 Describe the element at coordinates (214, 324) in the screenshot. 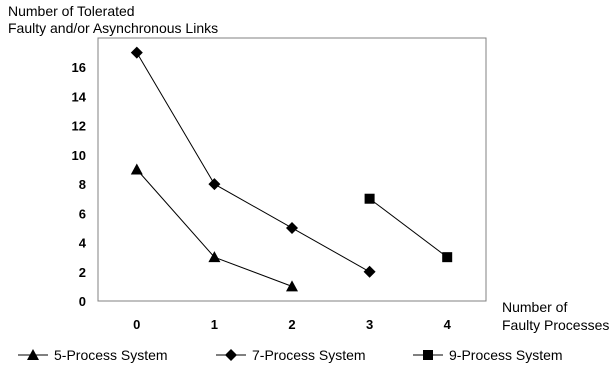

I see `x-tick-label: 1` at that location.